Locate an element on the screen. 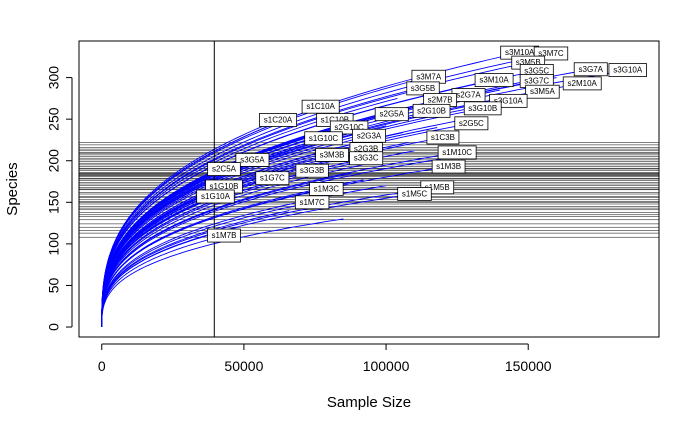  y-tick-label: 0 is located at coordinates (54, 327).